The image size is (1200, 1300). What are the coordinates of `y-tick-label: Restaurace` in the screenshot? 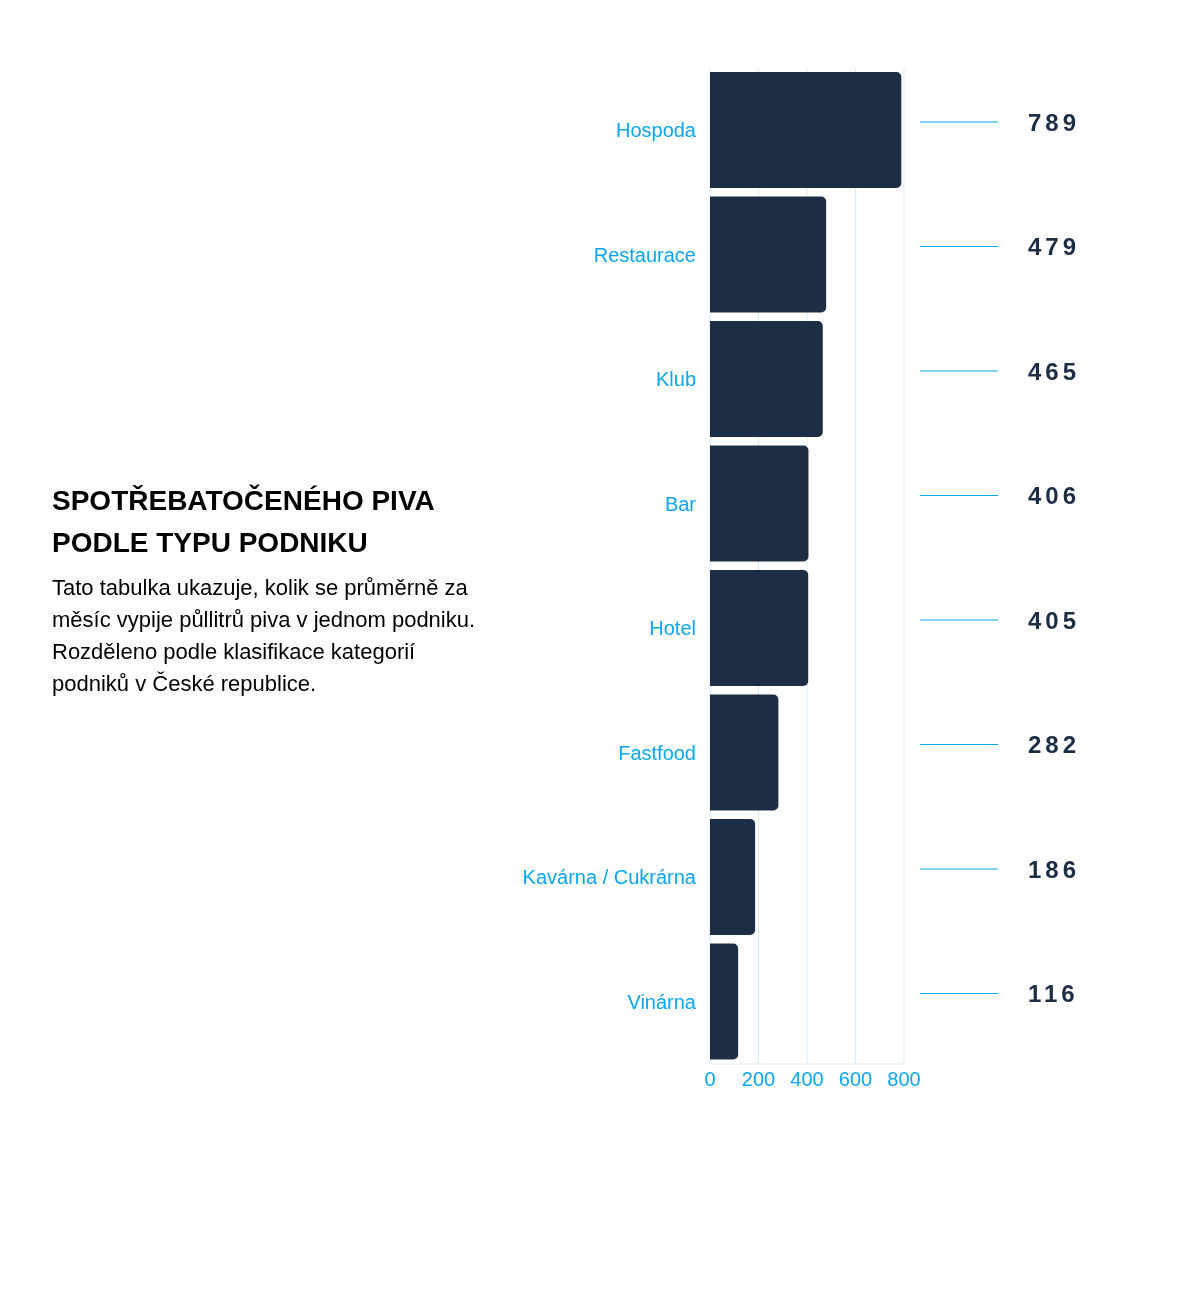 It's located at (644, 254).